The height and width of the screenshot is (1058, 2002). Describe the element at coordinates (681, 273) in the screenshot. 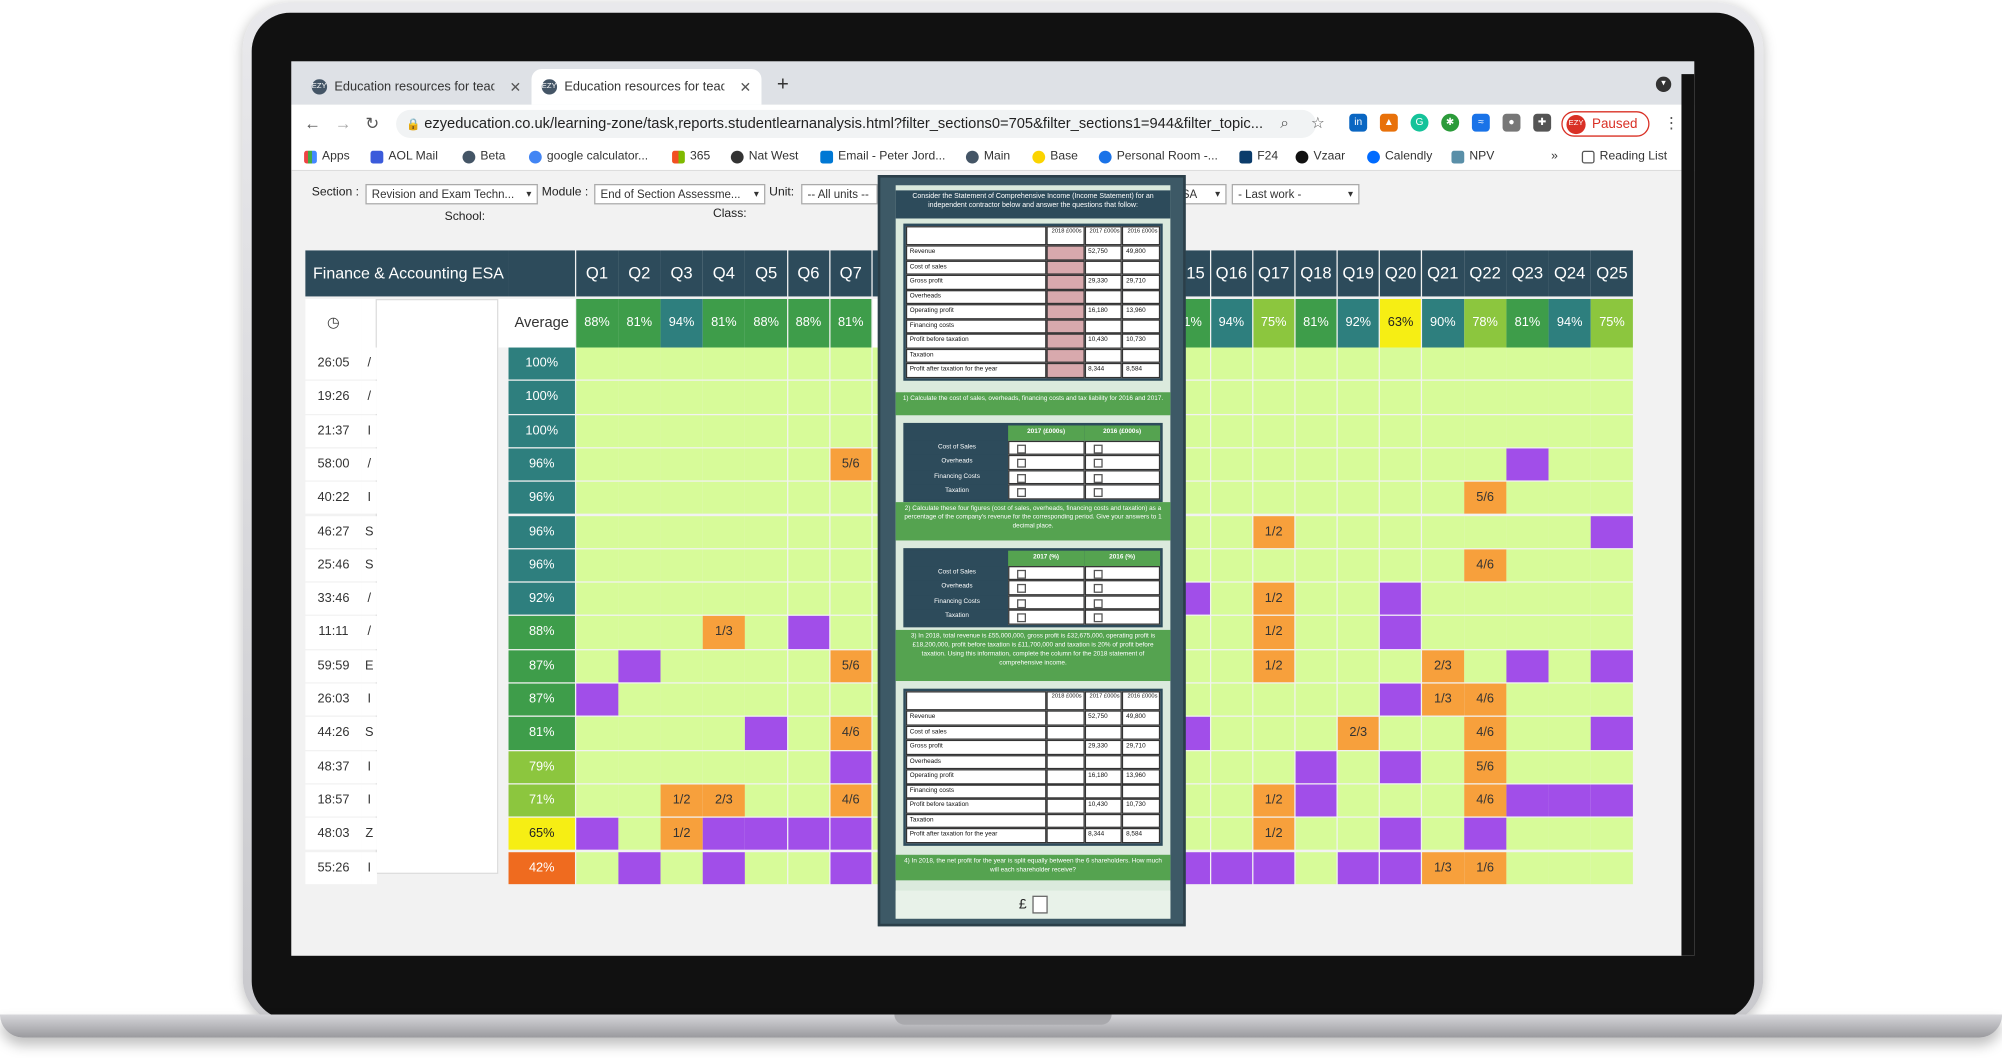

I see `question-header: Q3` at that location.